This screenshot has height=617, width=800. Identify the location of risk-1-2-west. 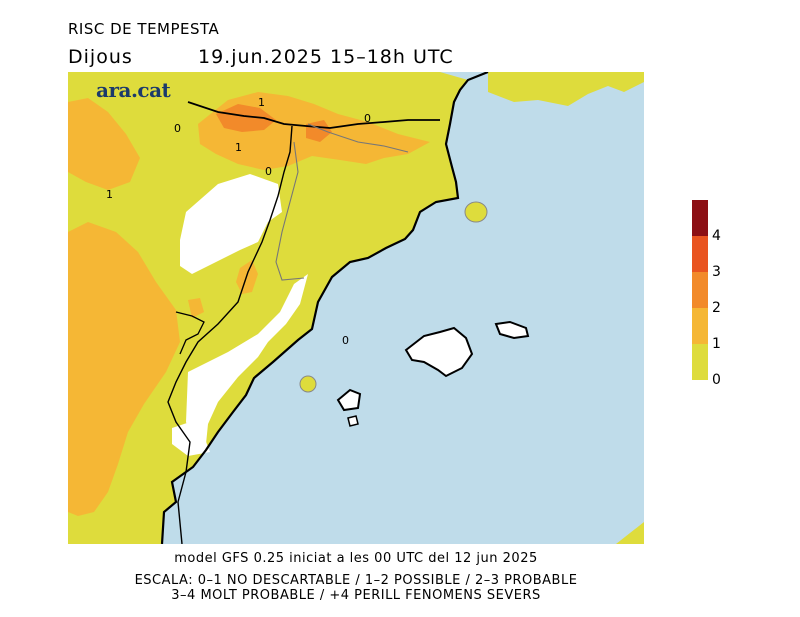
(104, 144).